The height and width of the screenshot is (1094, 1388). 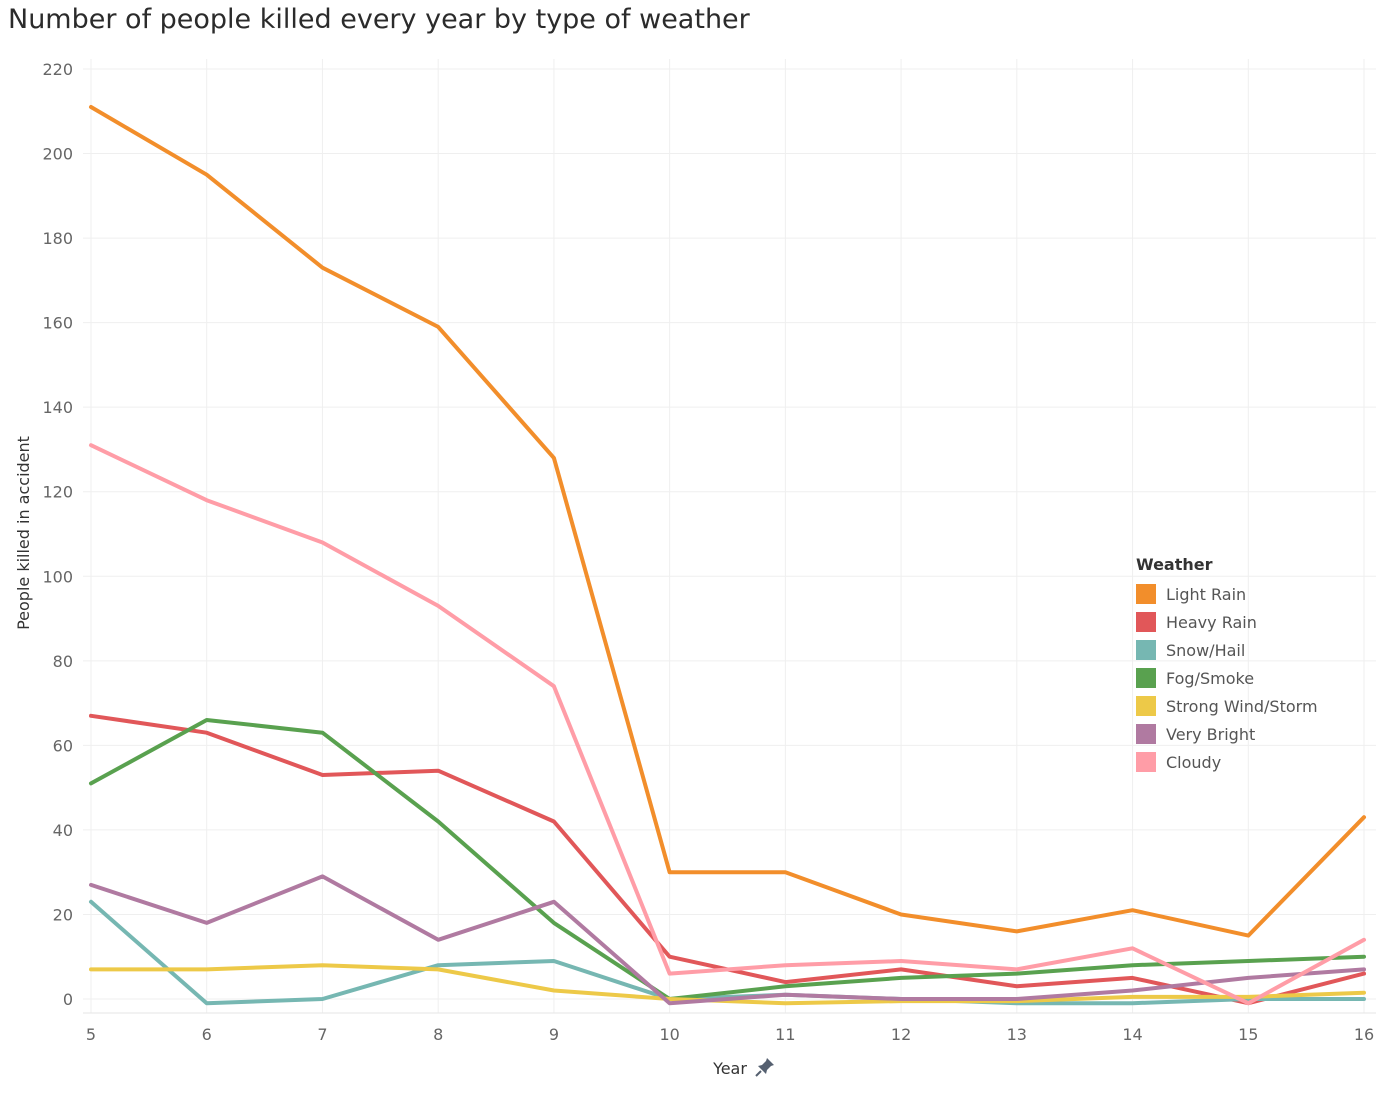 What do you see at coordinates (68, 999) in the screenshot?
I see `y-tick-label: 0` at bounding box center [68, 999].